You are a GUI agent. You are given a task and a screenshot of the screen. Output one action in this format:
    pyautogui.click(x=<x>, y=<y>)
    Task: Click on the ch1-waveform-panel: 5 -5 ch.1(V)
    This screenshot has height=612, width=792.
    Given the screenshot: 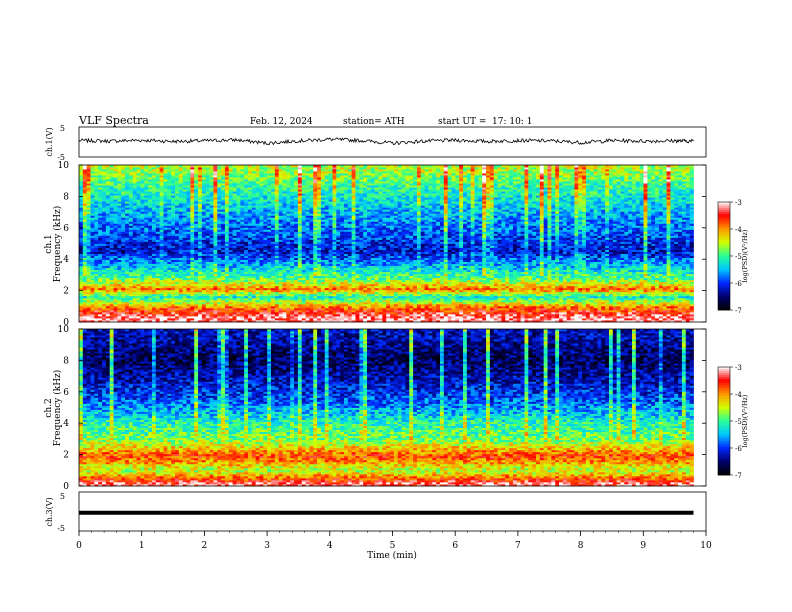 What is the action you would take?
    pyautogui.click(x=375, y=143)
    